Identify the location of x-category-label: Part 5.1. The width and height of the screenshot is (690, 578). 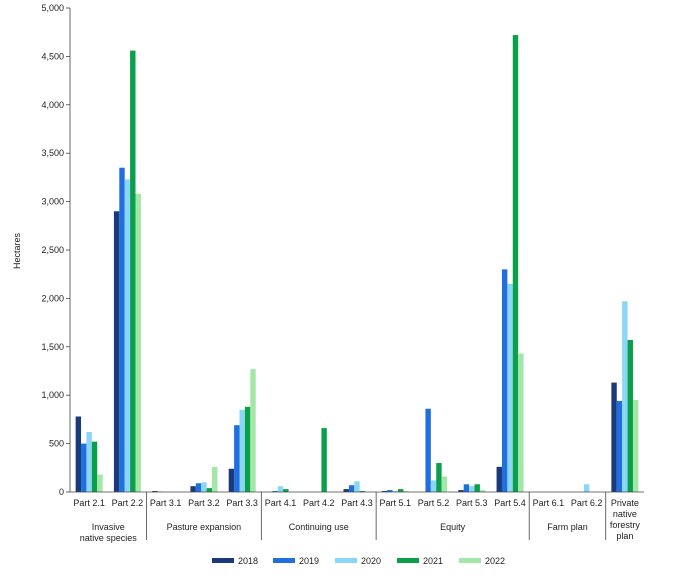
(396, 503).